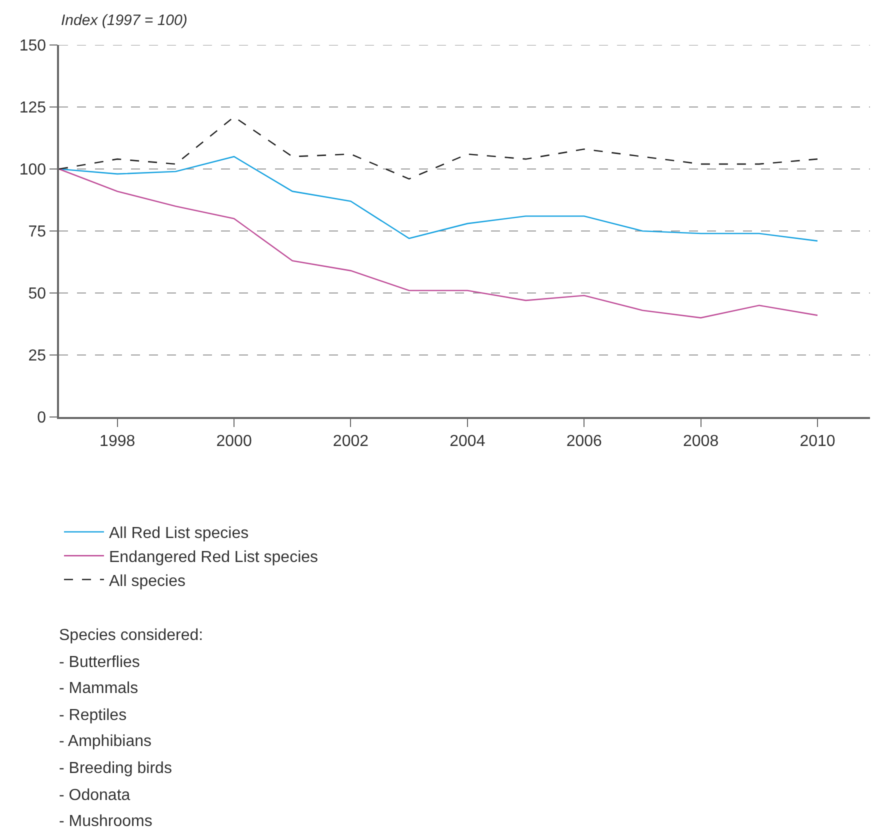 The height and width of the screenshot is (829, 873). I want to click on y-tick-label: 100, so click(32, 170).